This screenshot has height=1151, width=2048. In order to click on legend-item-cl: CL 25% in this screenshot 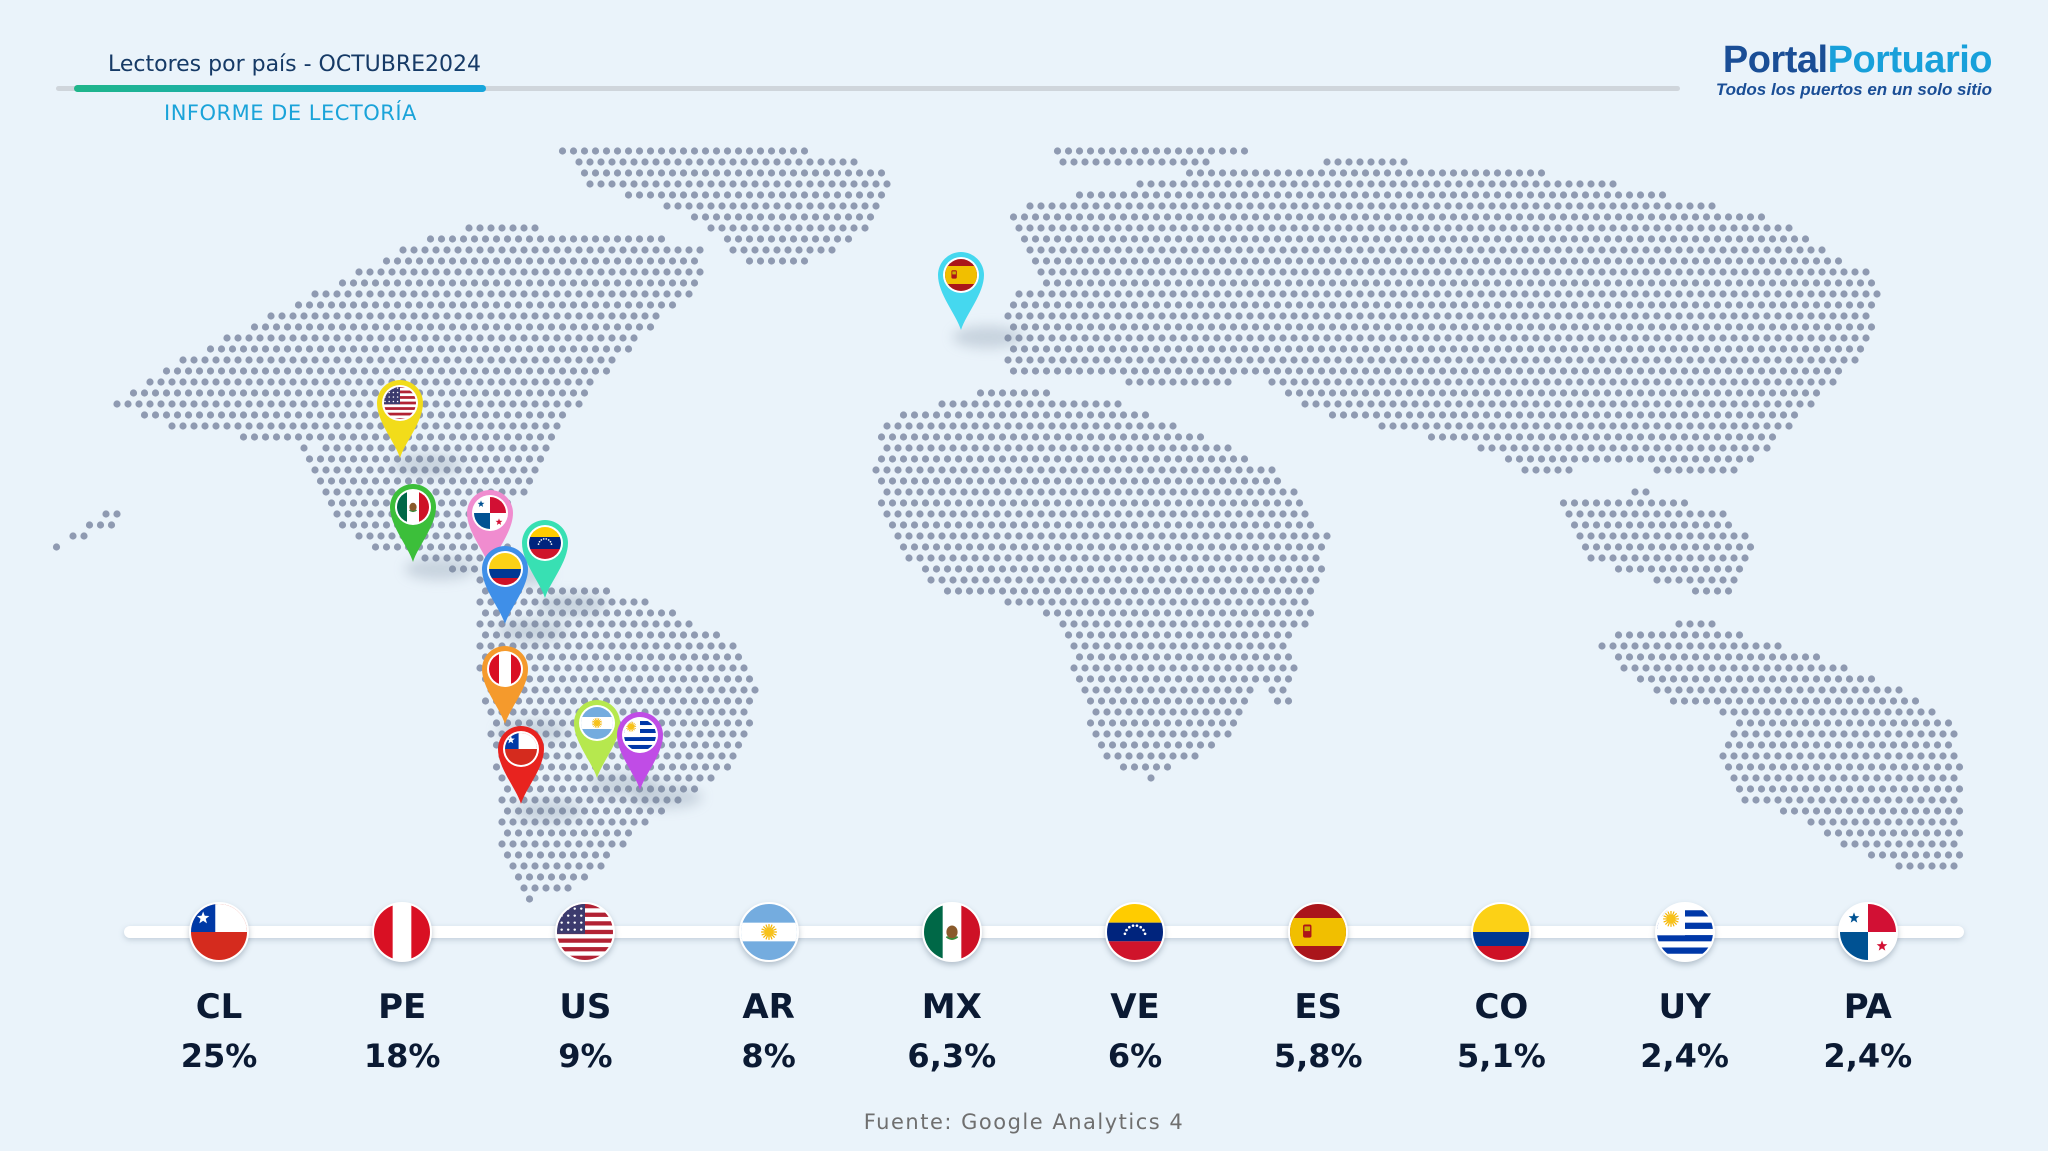, I will do `click(219, 988)`.